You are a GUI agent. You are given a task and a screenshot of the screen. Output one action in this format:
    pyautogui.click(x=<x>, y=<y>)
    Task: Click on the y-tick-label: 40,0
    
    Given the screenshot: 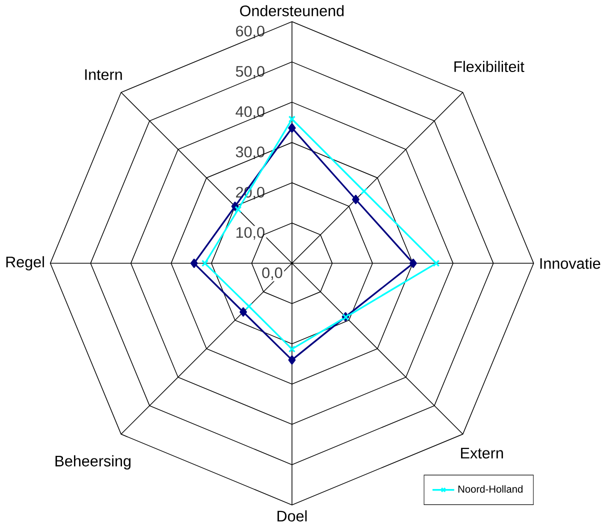 What is the action you would take?
    pyautogui.click(x=250, y=113)
    